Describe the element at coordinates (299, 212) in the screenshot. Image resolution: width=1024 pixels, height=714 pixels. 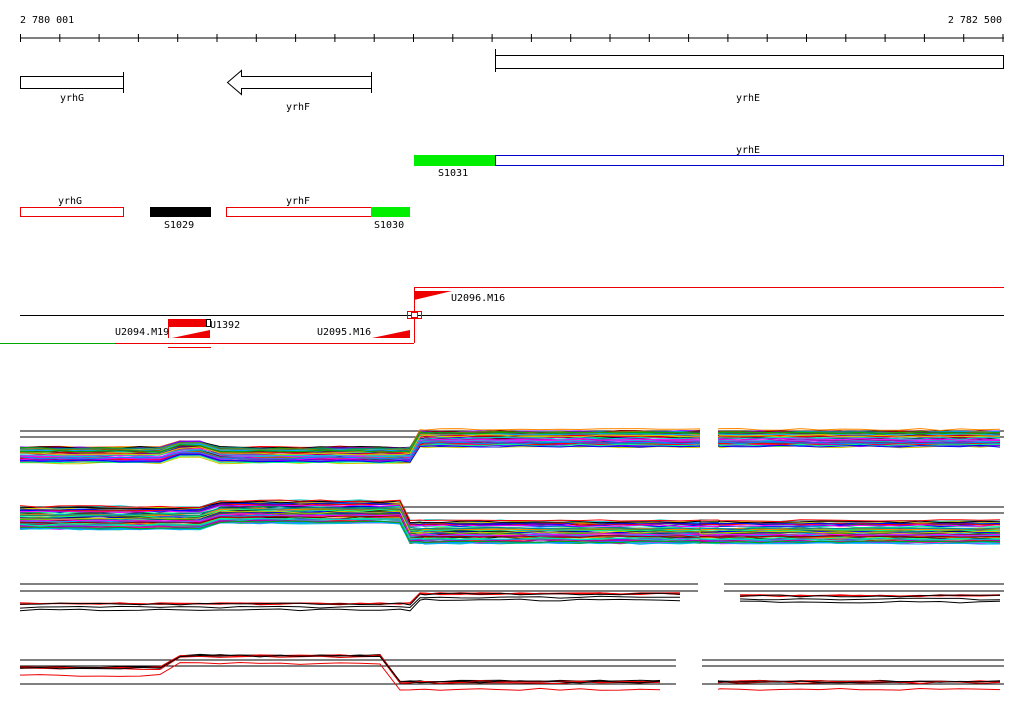
I see `segment-yrhF` at that location.